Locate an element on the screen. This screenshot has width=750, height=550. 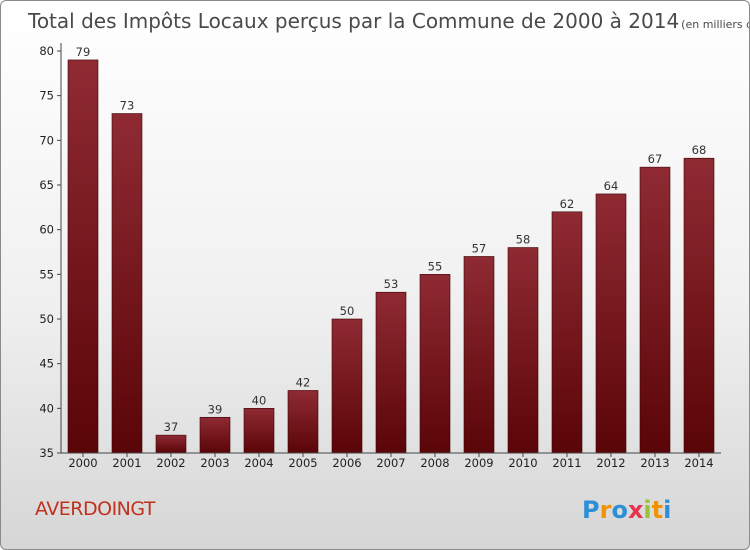
data-label: 73 is located at coordinates (127, 106).